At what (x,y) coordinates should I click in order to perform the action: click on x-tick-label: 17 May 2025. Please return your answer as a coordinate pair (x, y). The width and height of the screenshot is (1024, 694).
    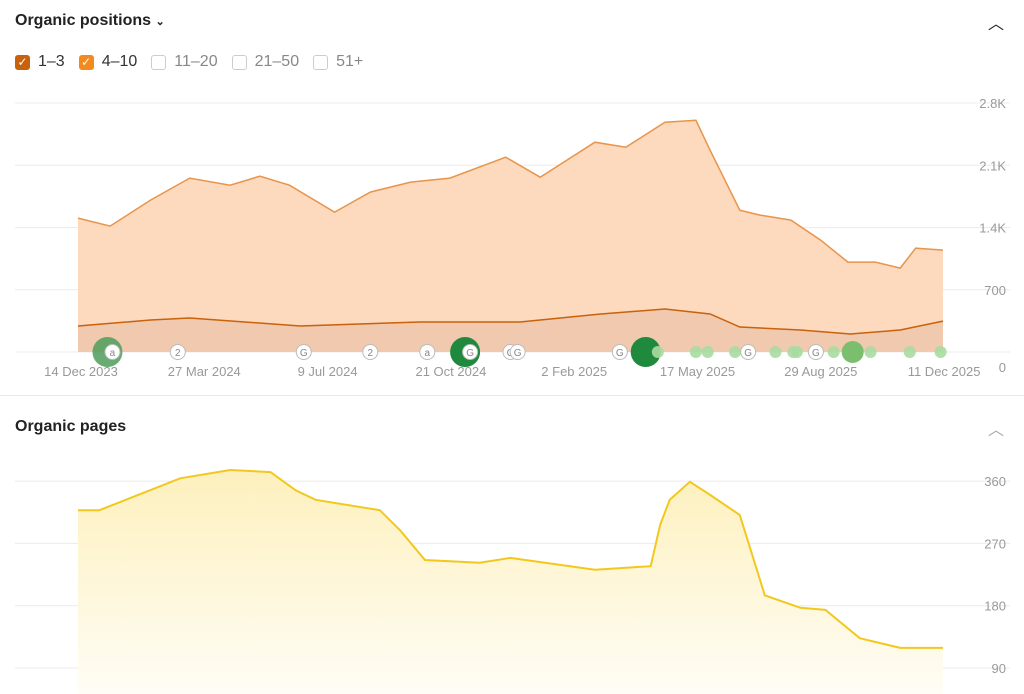
    Looking at the image, I should click on (697, 371).